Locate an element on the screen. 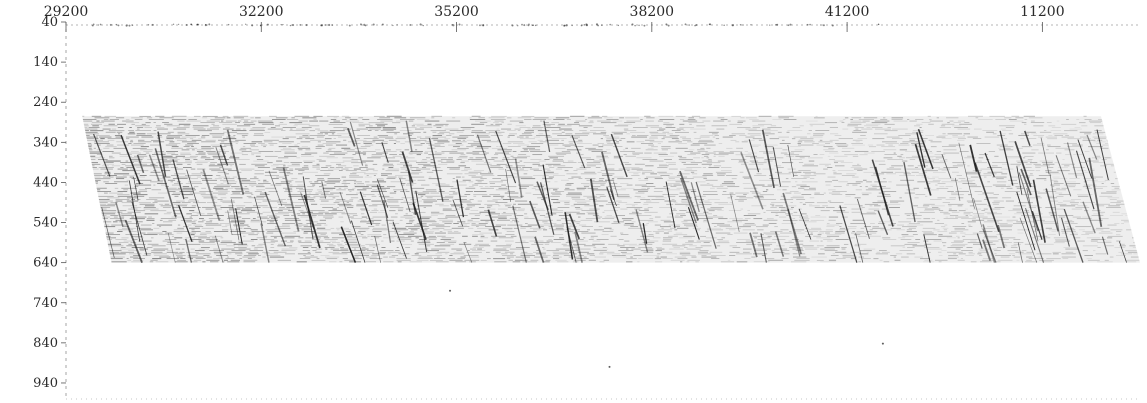  x-tick-label: 29200 is located at coordinates (66, 12).